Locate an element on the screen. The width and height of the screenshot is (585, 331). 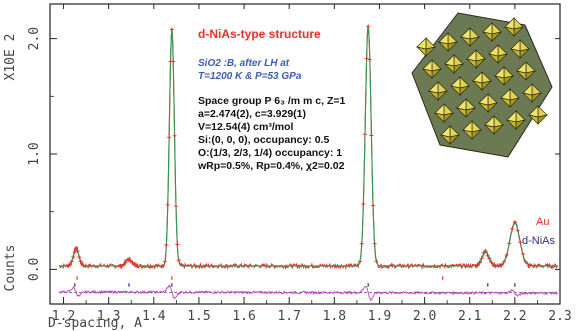
x-tick-label: 1.9 is located at coordinates (379, 316).